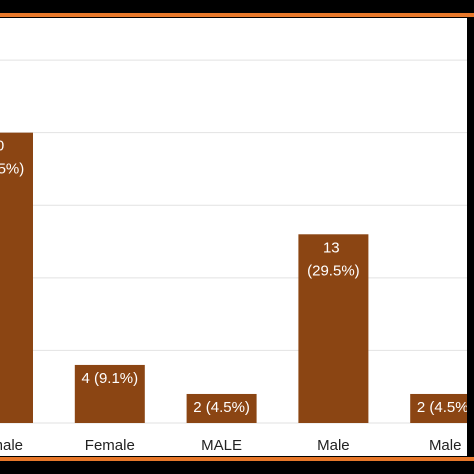 This screenshot has width=474, height=474. I want to click on x-tick-label: MALE, so click(221, 445).